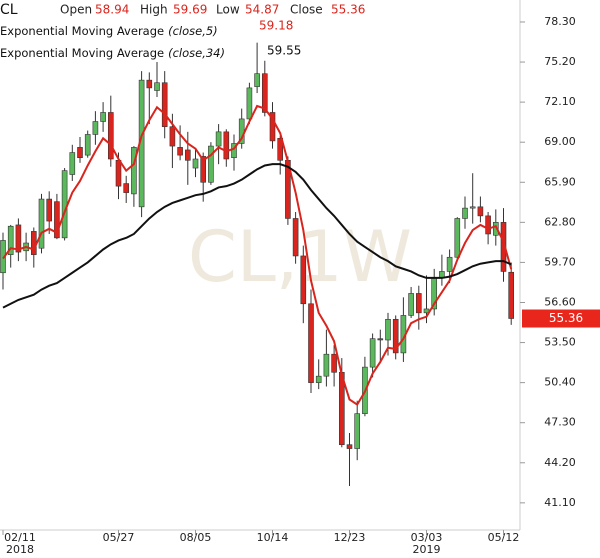 Image resolution: width=600 pixels, height=558 pixels. Describe the element at coordinates (560, 301) in the screenshot. I see `y-tick-label: 56.60` at that location.